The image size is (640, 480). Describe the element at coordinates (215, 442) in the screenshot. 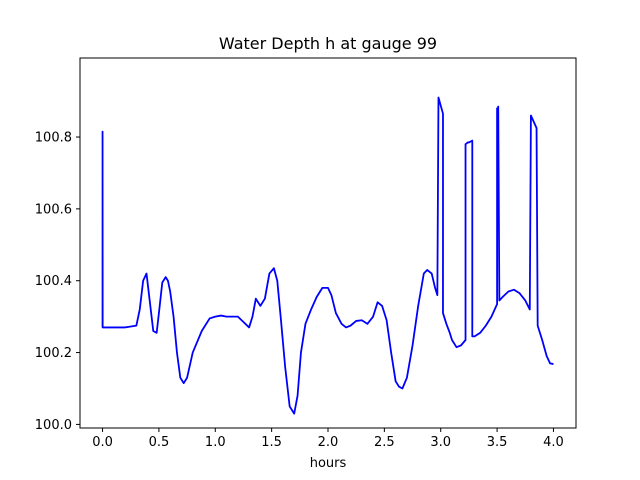

I see `x-tick-label: 1.0` at that location.